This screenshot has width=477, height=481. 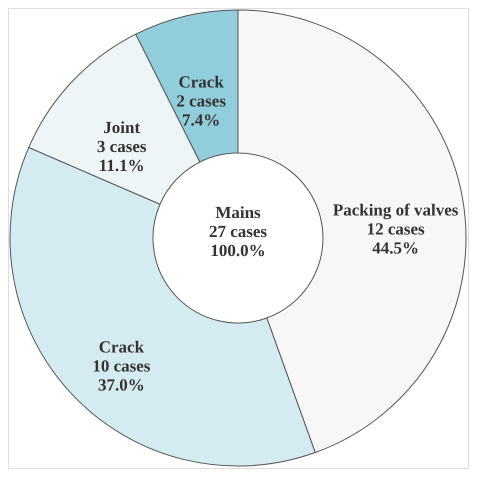 I want to click on text: Mains 27 cases 100.0%, so click(x=238, y=231).